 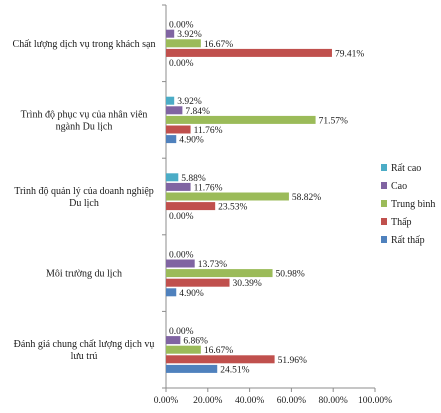 I want to click on category-label: Môi trường du lịch, so click(x=84, y=274).